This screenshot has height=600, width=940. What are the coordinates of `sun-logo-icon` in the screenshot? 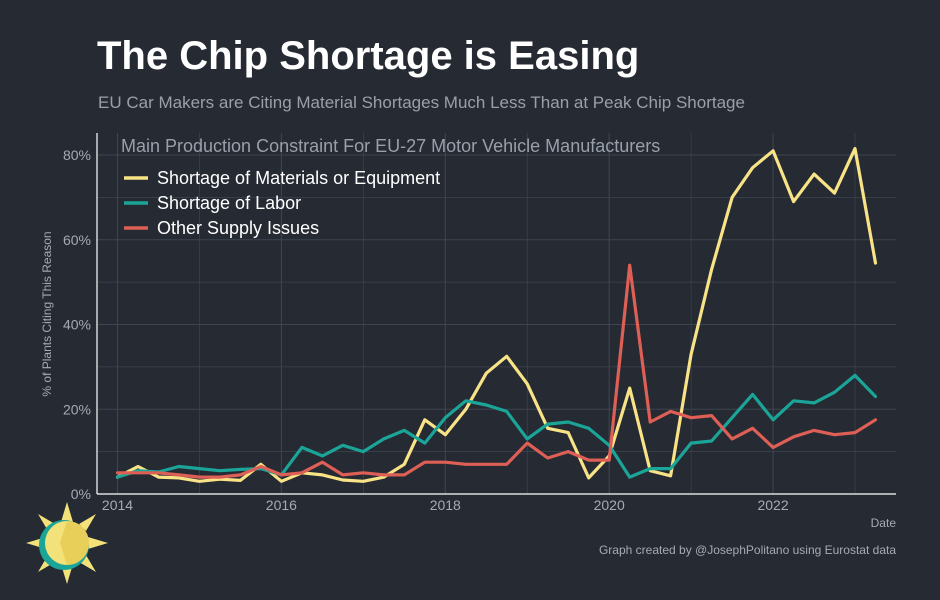 It's located at (67, 543).